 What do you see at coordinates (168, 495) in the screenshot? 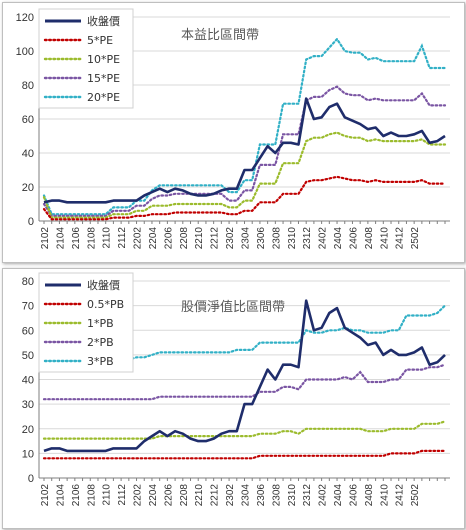
I see `chart2-x-tick-label: 2206` at bounding box center [168, 495].